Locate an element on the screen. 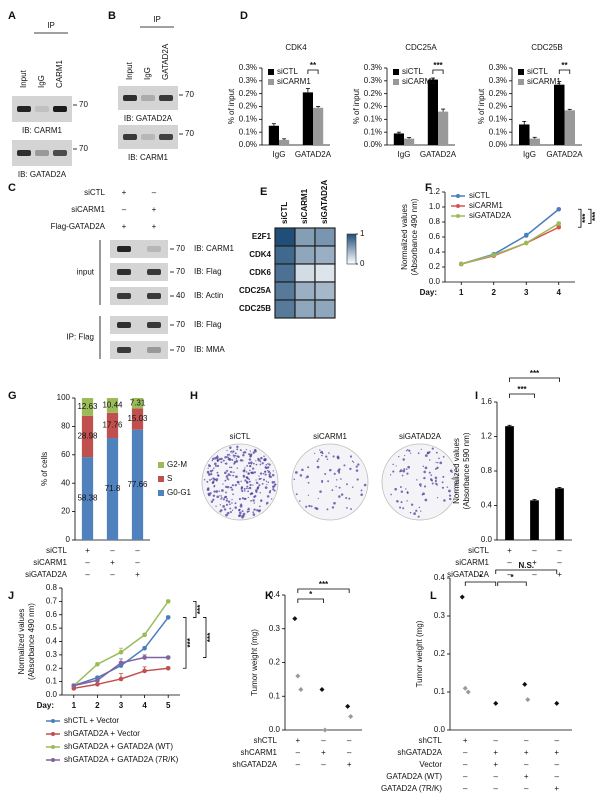  value-label: 12.63 is located at coordinates (87, 406).